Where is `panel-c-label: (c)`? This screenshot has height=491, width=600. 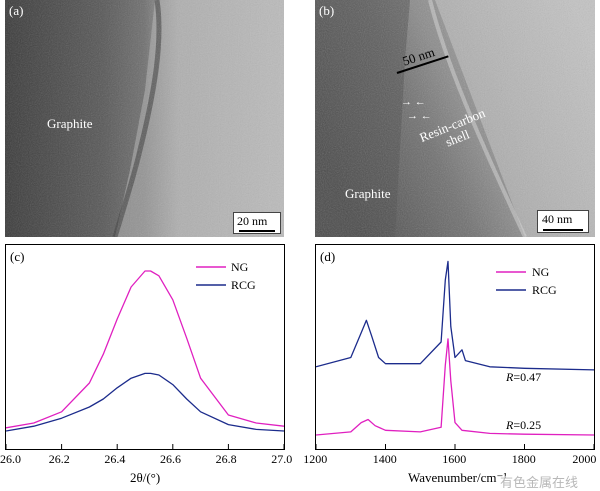 panel-c-label: (c) is located at coordinates (17, 256).